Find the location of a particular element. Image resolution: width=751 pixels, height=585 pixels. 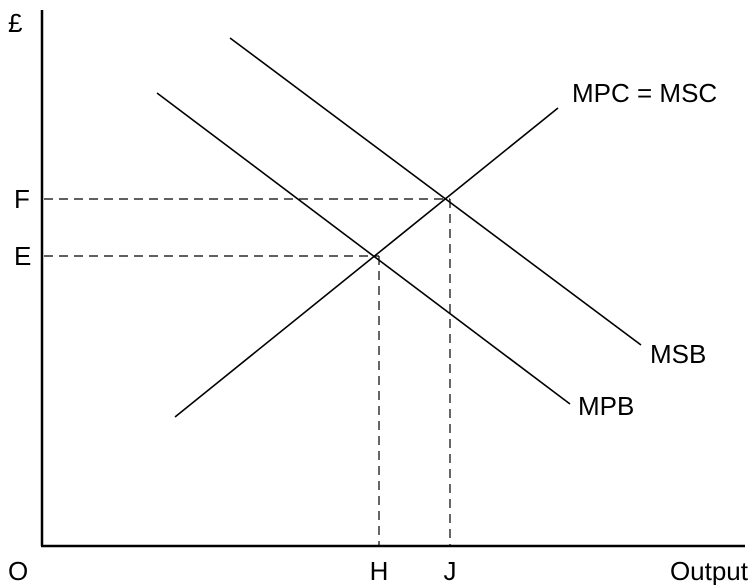

quantity-label-j: J is located at coordinates (450, 570).